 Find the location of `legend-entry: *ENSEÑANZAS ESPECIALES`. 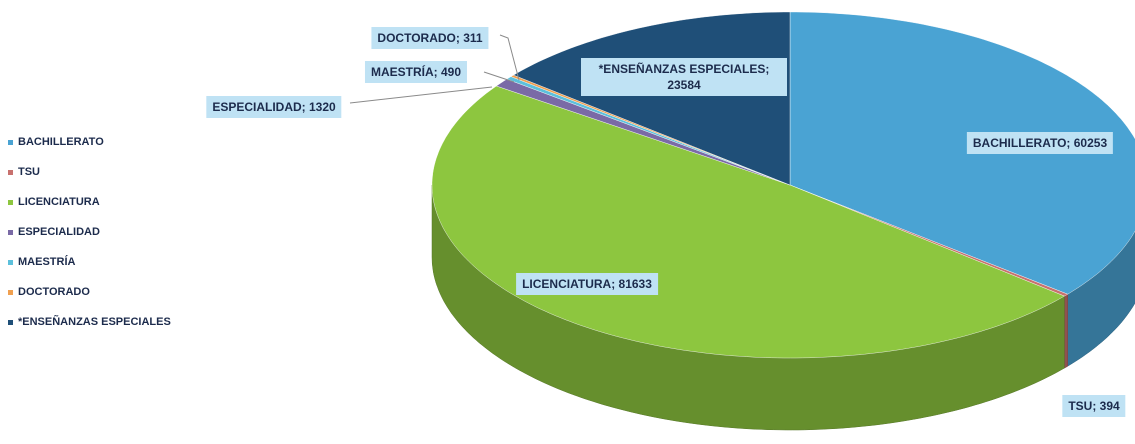

legend-entry: *ENSEÑANZAS ESPECIALES is located at coordinates (89, 322).